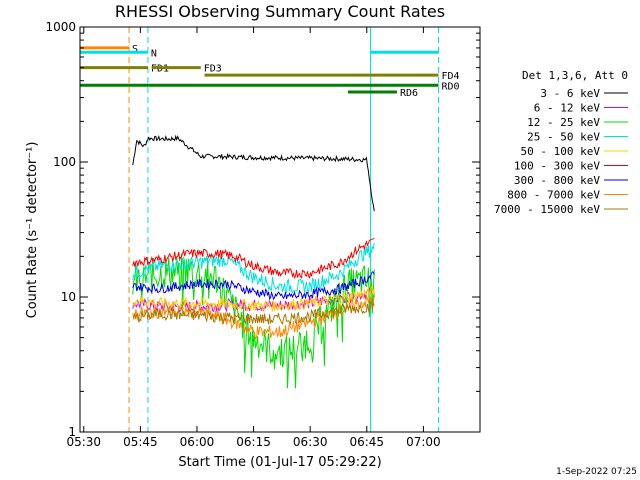 The width and height of the screenshot is (640, 480). What do you see at coordinates (567, 108) in the screenshot?
I see `legend-label-1: 6 - 12 keV` at bounding box center [567, 108].